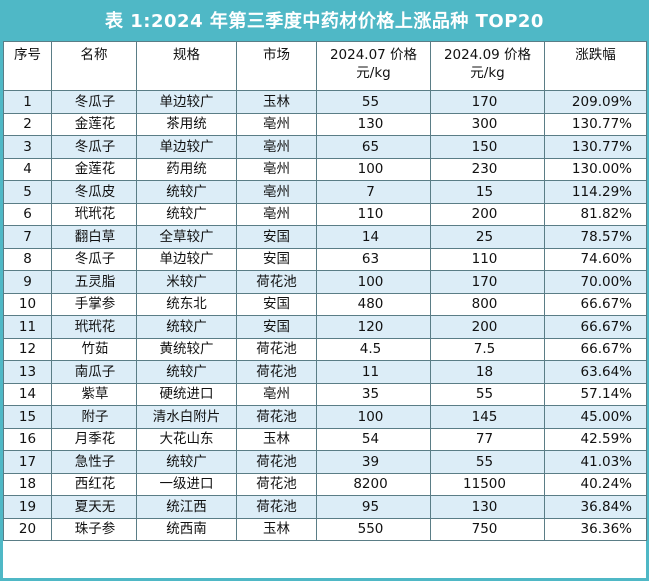 The width and height of the screenshot is (649, 581). I want to click on table-row: 10 手掌参 统东北 安国 480 800 66.67%, so click(325, 304).